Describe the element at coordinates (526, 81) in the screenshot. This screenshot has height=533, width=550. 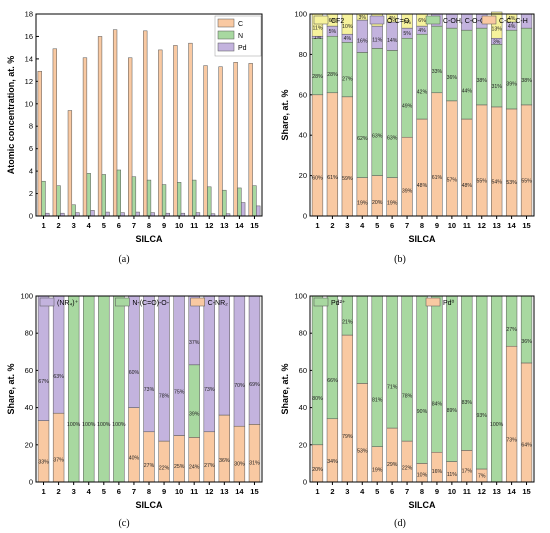
I see `bar-data-label: 38%` at that location.